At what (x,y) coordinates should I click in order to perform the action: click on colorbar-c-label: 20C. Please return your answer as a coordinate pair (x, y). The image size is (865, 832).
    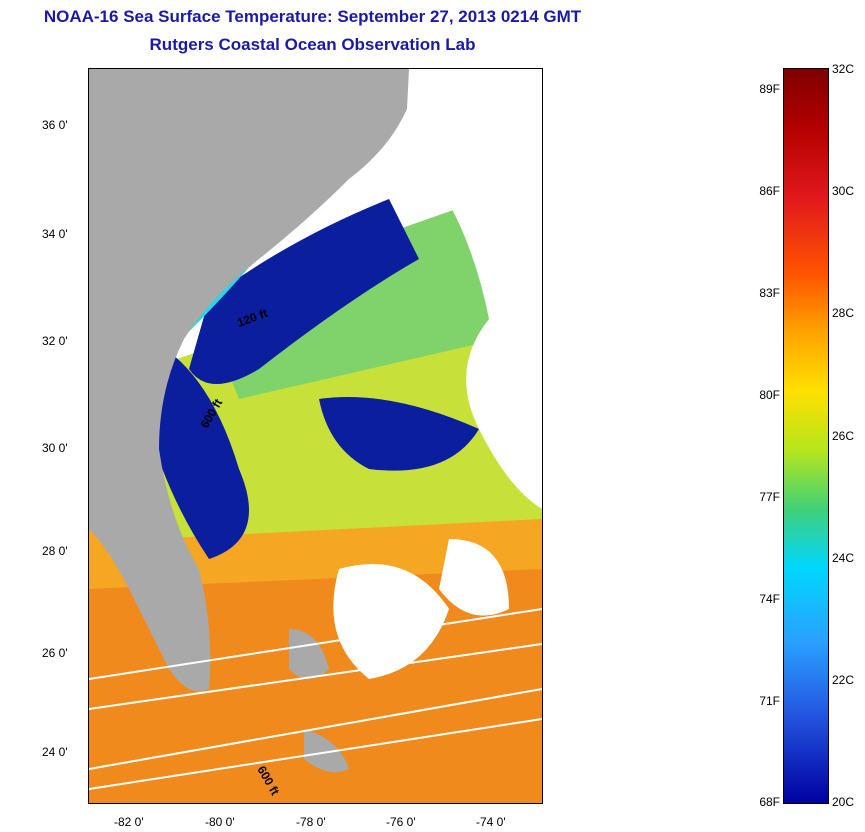
    Looking at the image, I should click on (843, 802).